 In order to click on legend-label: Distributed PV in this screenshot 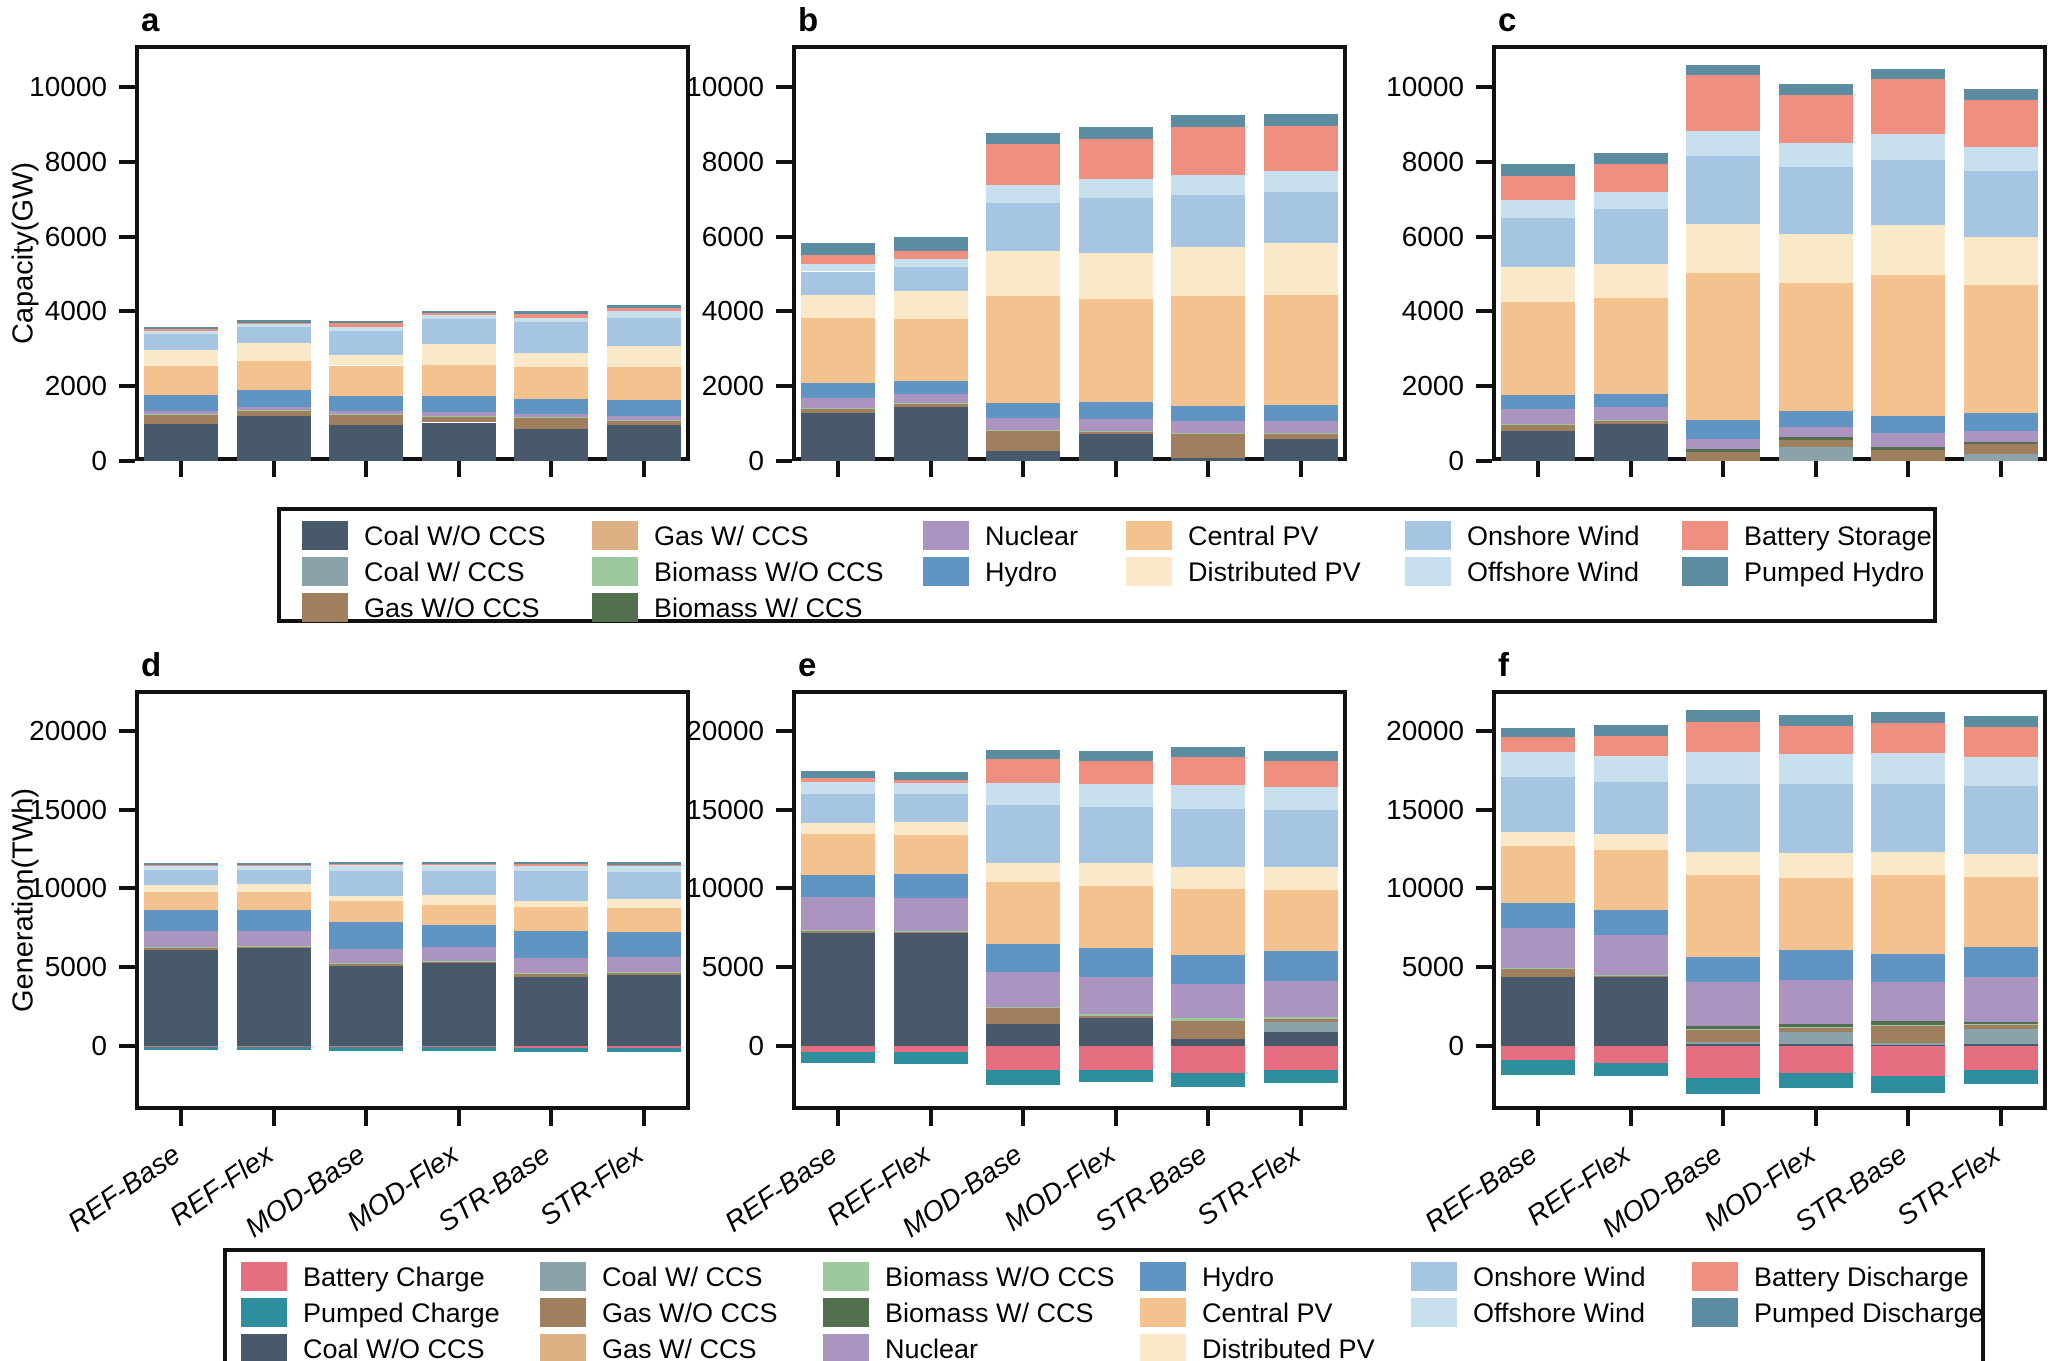, I will do `click(1288, 1347)`.